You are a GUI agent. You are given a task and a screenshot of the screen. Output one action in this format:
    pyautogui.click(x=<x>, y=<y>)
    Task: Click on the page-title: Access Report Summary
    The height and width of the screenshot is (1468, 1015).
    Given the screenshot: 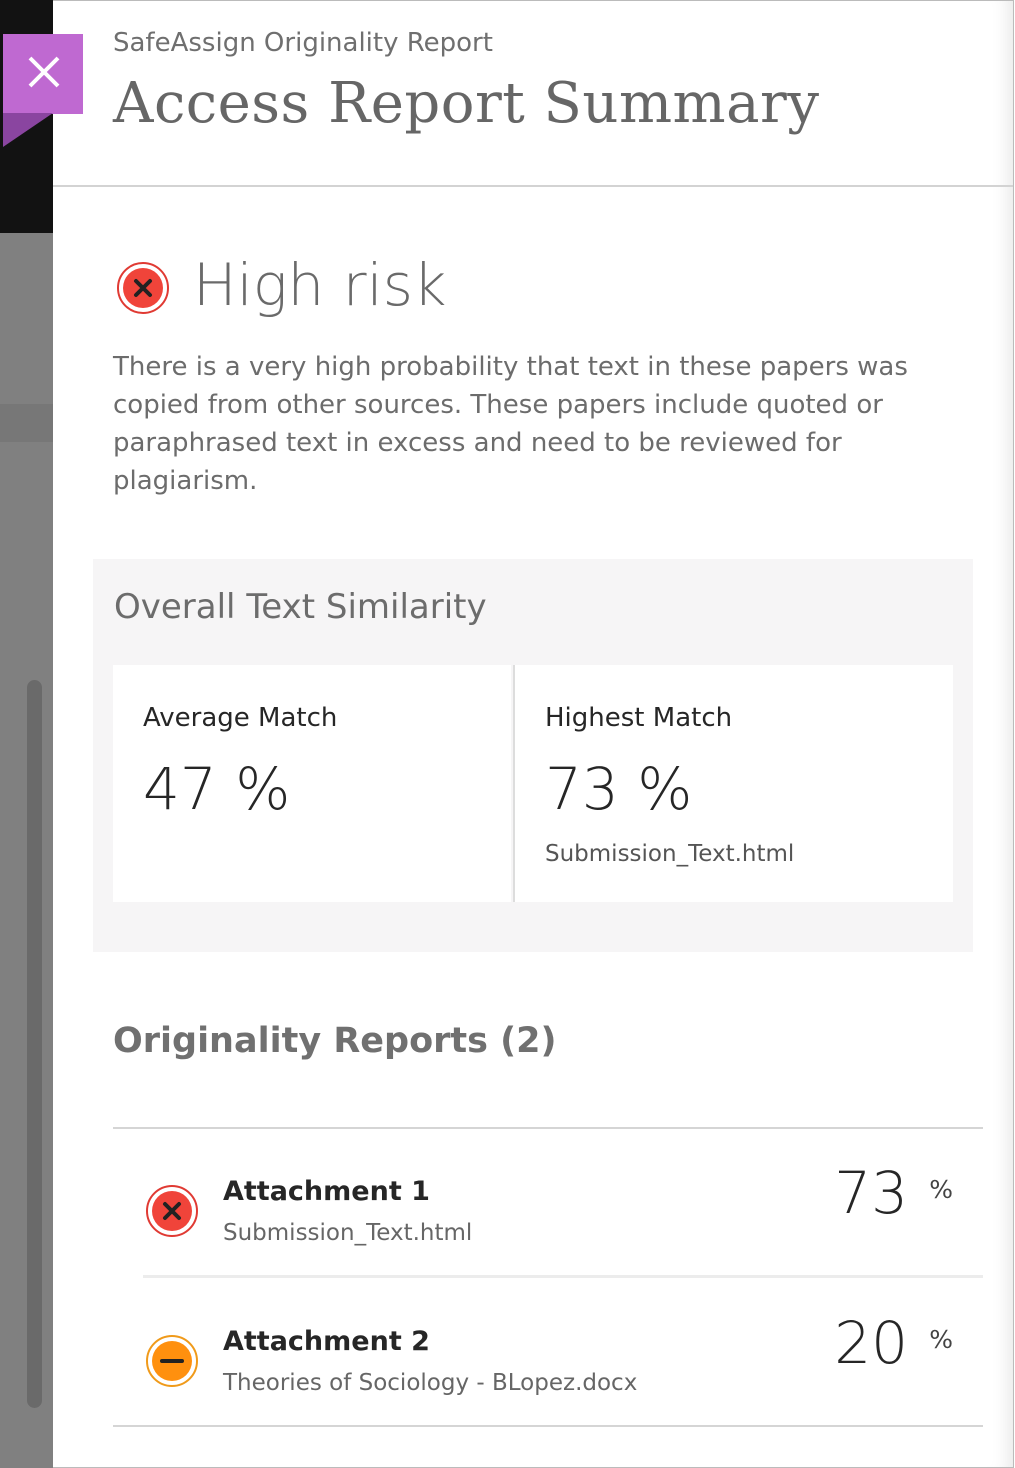 What is the action you would take?
    pyautogui.click(x=466, y=103)
    